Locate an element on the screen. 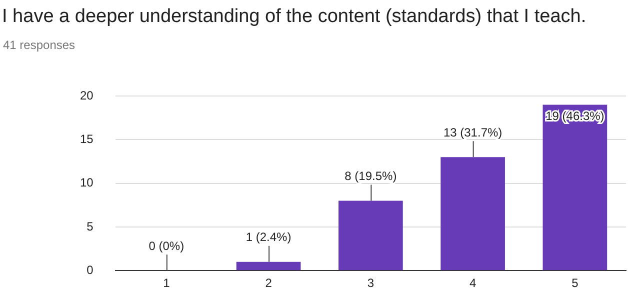  chart-subtitle: 41 responses is located at coordinates (39, 45).